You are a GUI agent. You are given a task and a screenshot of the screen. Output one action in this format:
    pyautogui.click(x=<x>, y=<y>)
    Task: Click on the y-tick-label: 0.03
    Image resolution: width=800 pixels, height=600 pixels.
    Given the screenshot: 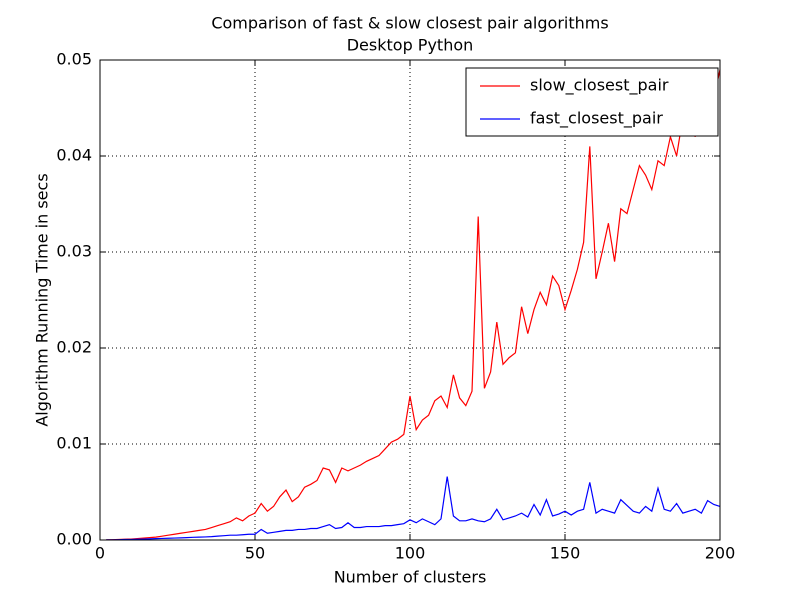 What is the action you would take?
    pyautogui.click(x=74, y=251)
    